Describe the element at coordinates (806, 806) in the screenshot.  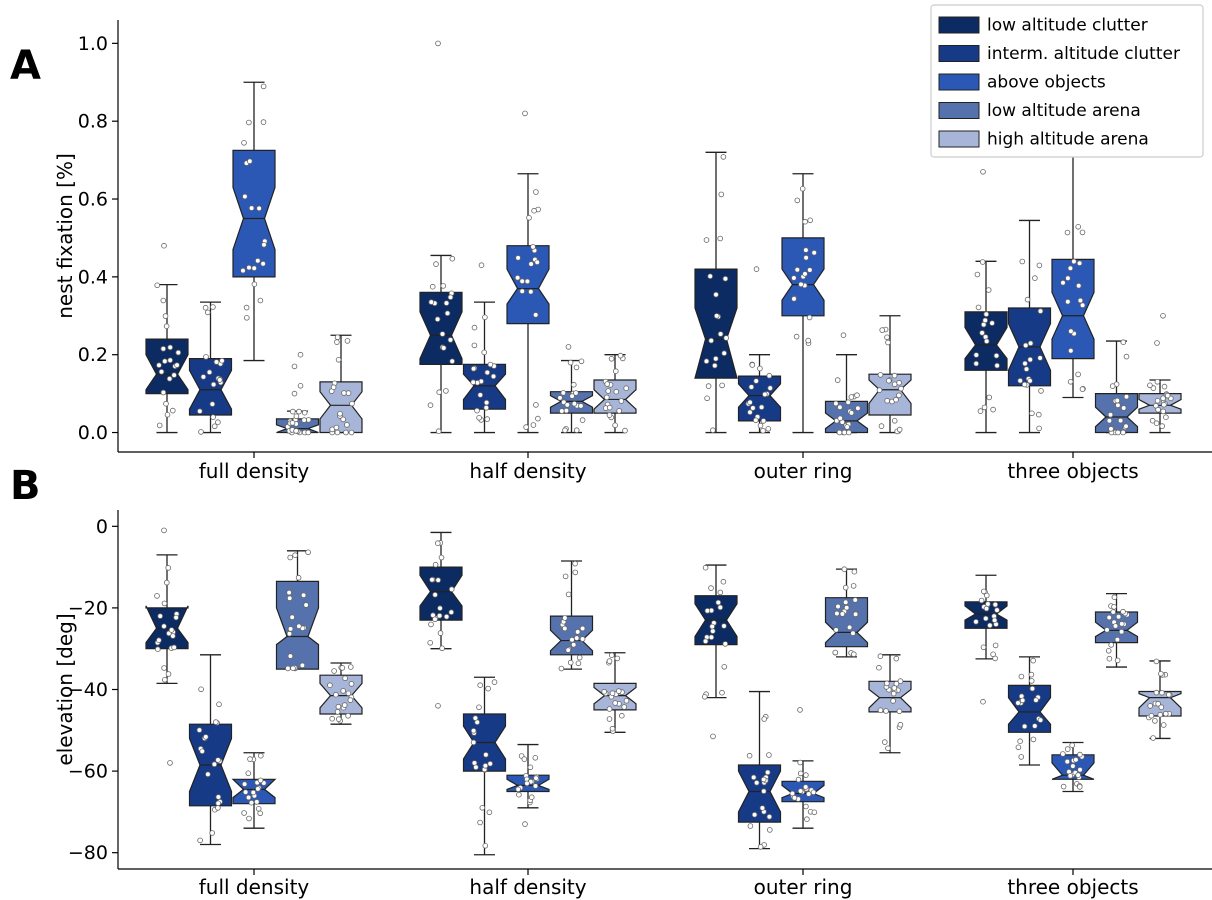
I see `panel-b-box-above-objects-outer-ring-point` at that location.